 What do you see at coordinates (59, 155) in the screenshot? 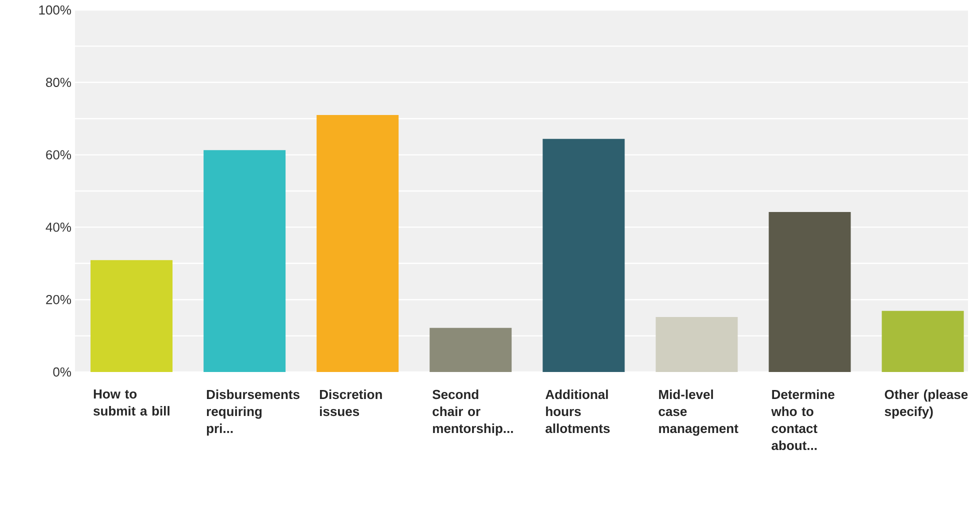
I see `y-tick-label: 60%` at bounding box center [59, 155].